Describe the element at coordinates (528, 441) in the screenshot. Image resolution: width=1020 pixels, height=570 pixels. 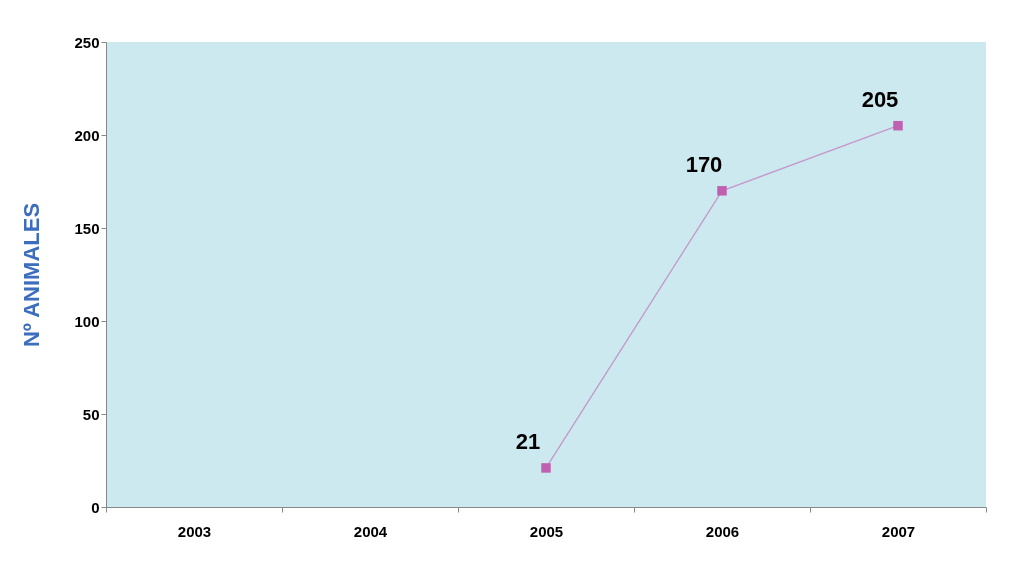
I see `data-label: 21` at that location.